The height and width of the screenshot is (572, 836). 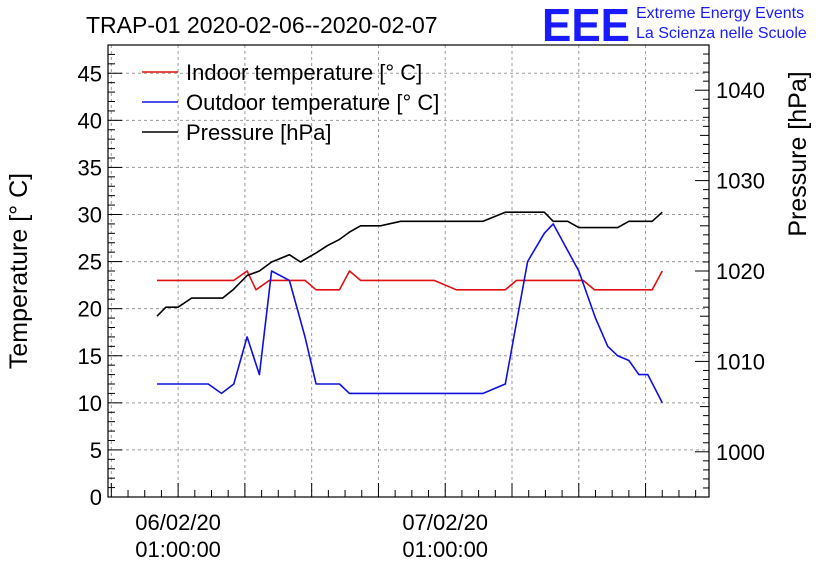 What do you see at coordinates (19, 271) in the screenshot?
I see `y-axis-label-left: Temperature [° C]` at bounding box center [19, 271].